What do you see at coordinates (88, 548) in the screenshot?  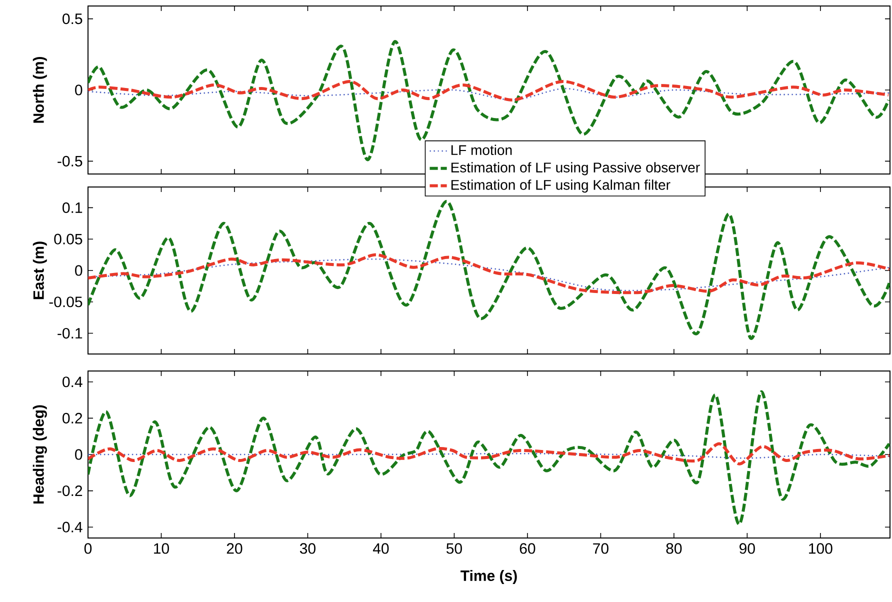 I see `x-tick-label: 0` at bounding box center [88, 548].